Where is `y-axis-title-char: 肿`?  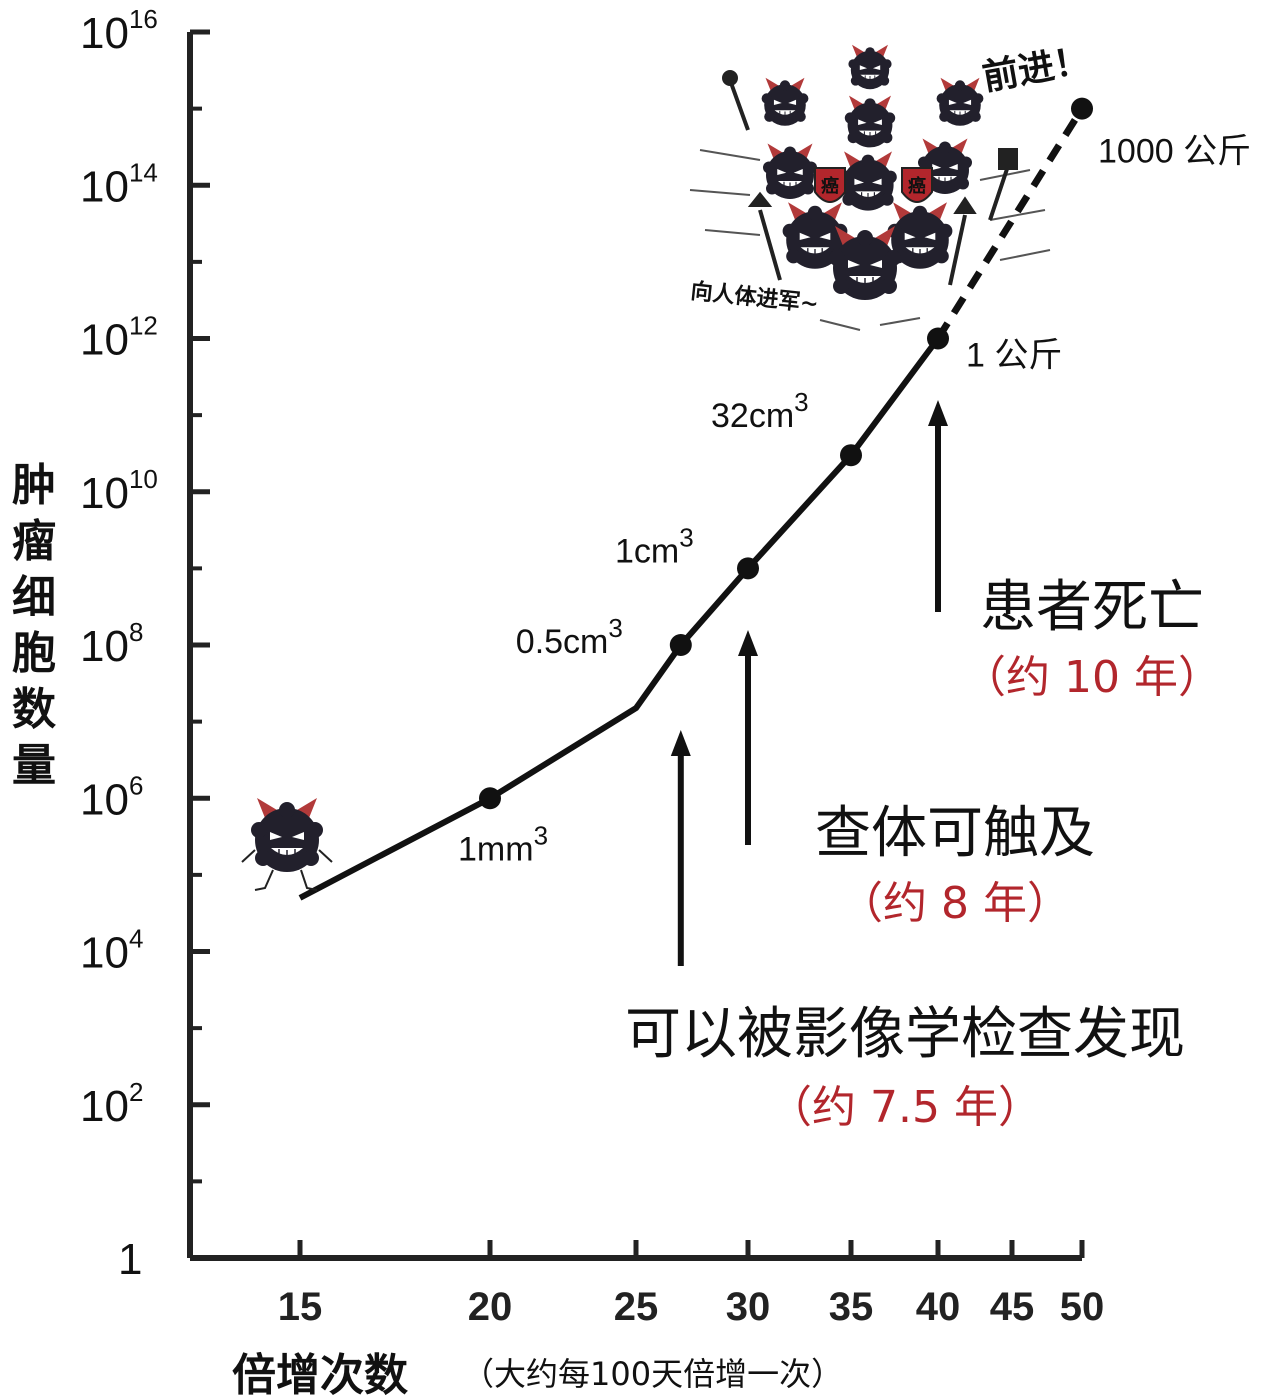 y-axis-title-char: 肿 is located at coordinates (34, 485).